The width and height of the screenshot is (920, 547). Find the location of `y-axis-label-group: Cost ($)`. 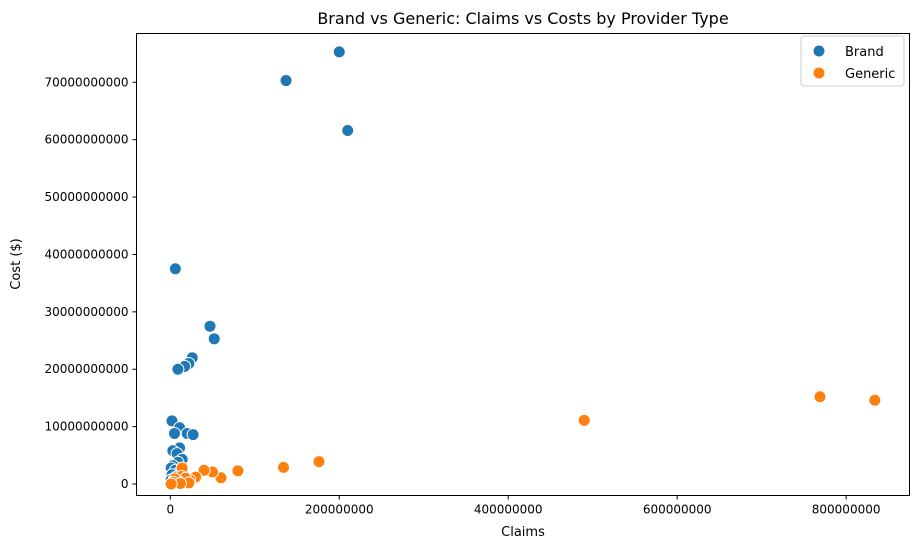

y-axis-label-group: Cost ($) is located at coordinates (16, 263).